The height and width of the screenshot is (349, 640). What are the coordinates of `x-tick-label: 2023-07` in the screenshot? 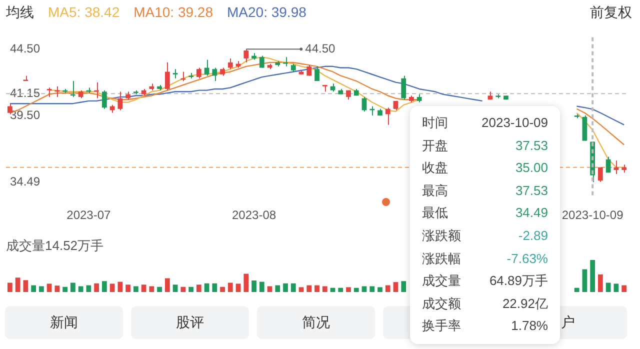 It's located at (89, 215).